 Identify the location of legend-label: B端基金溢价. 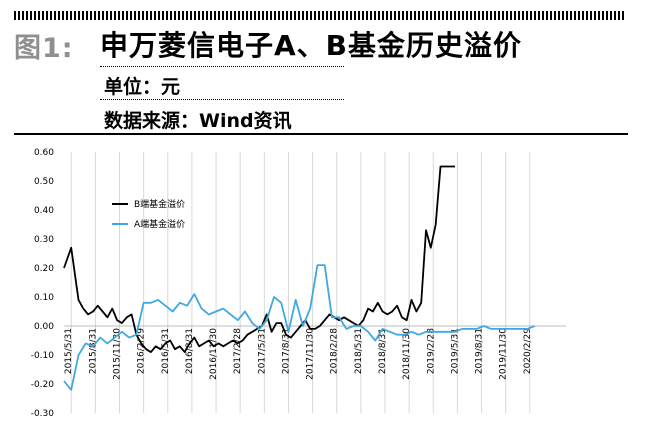
(159, 204).